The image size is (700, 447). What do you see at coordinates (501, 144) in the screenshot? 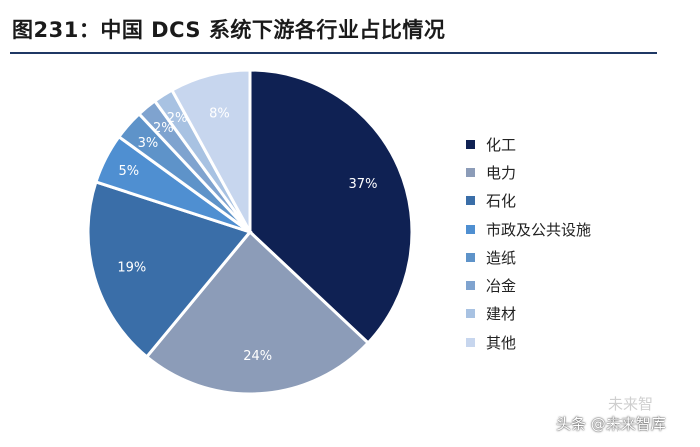
I see `legend-label: 化工` at bounding box center [501, 144].